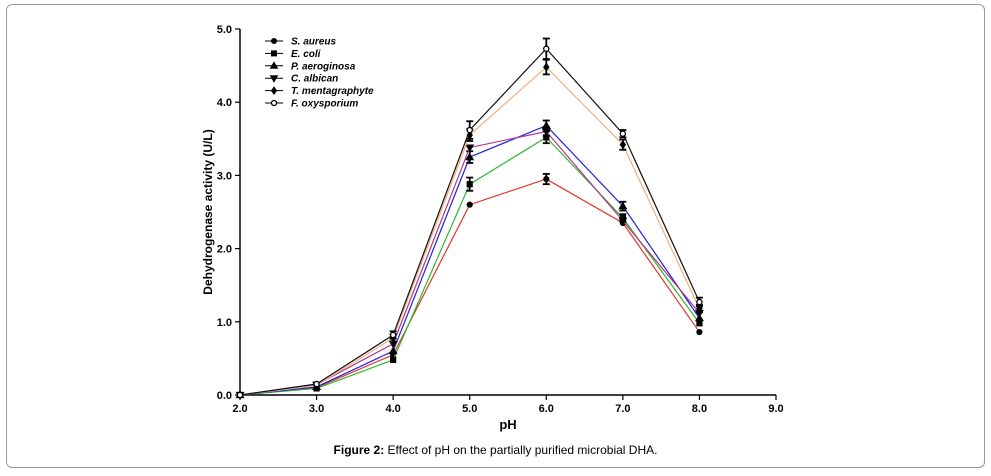 The height and width of the screenshot is (476, 991). What do you see at coordinates (224, 396) in the screenshot?
I see `y-tick-label: 0.0` at bounding box center [224, 396].